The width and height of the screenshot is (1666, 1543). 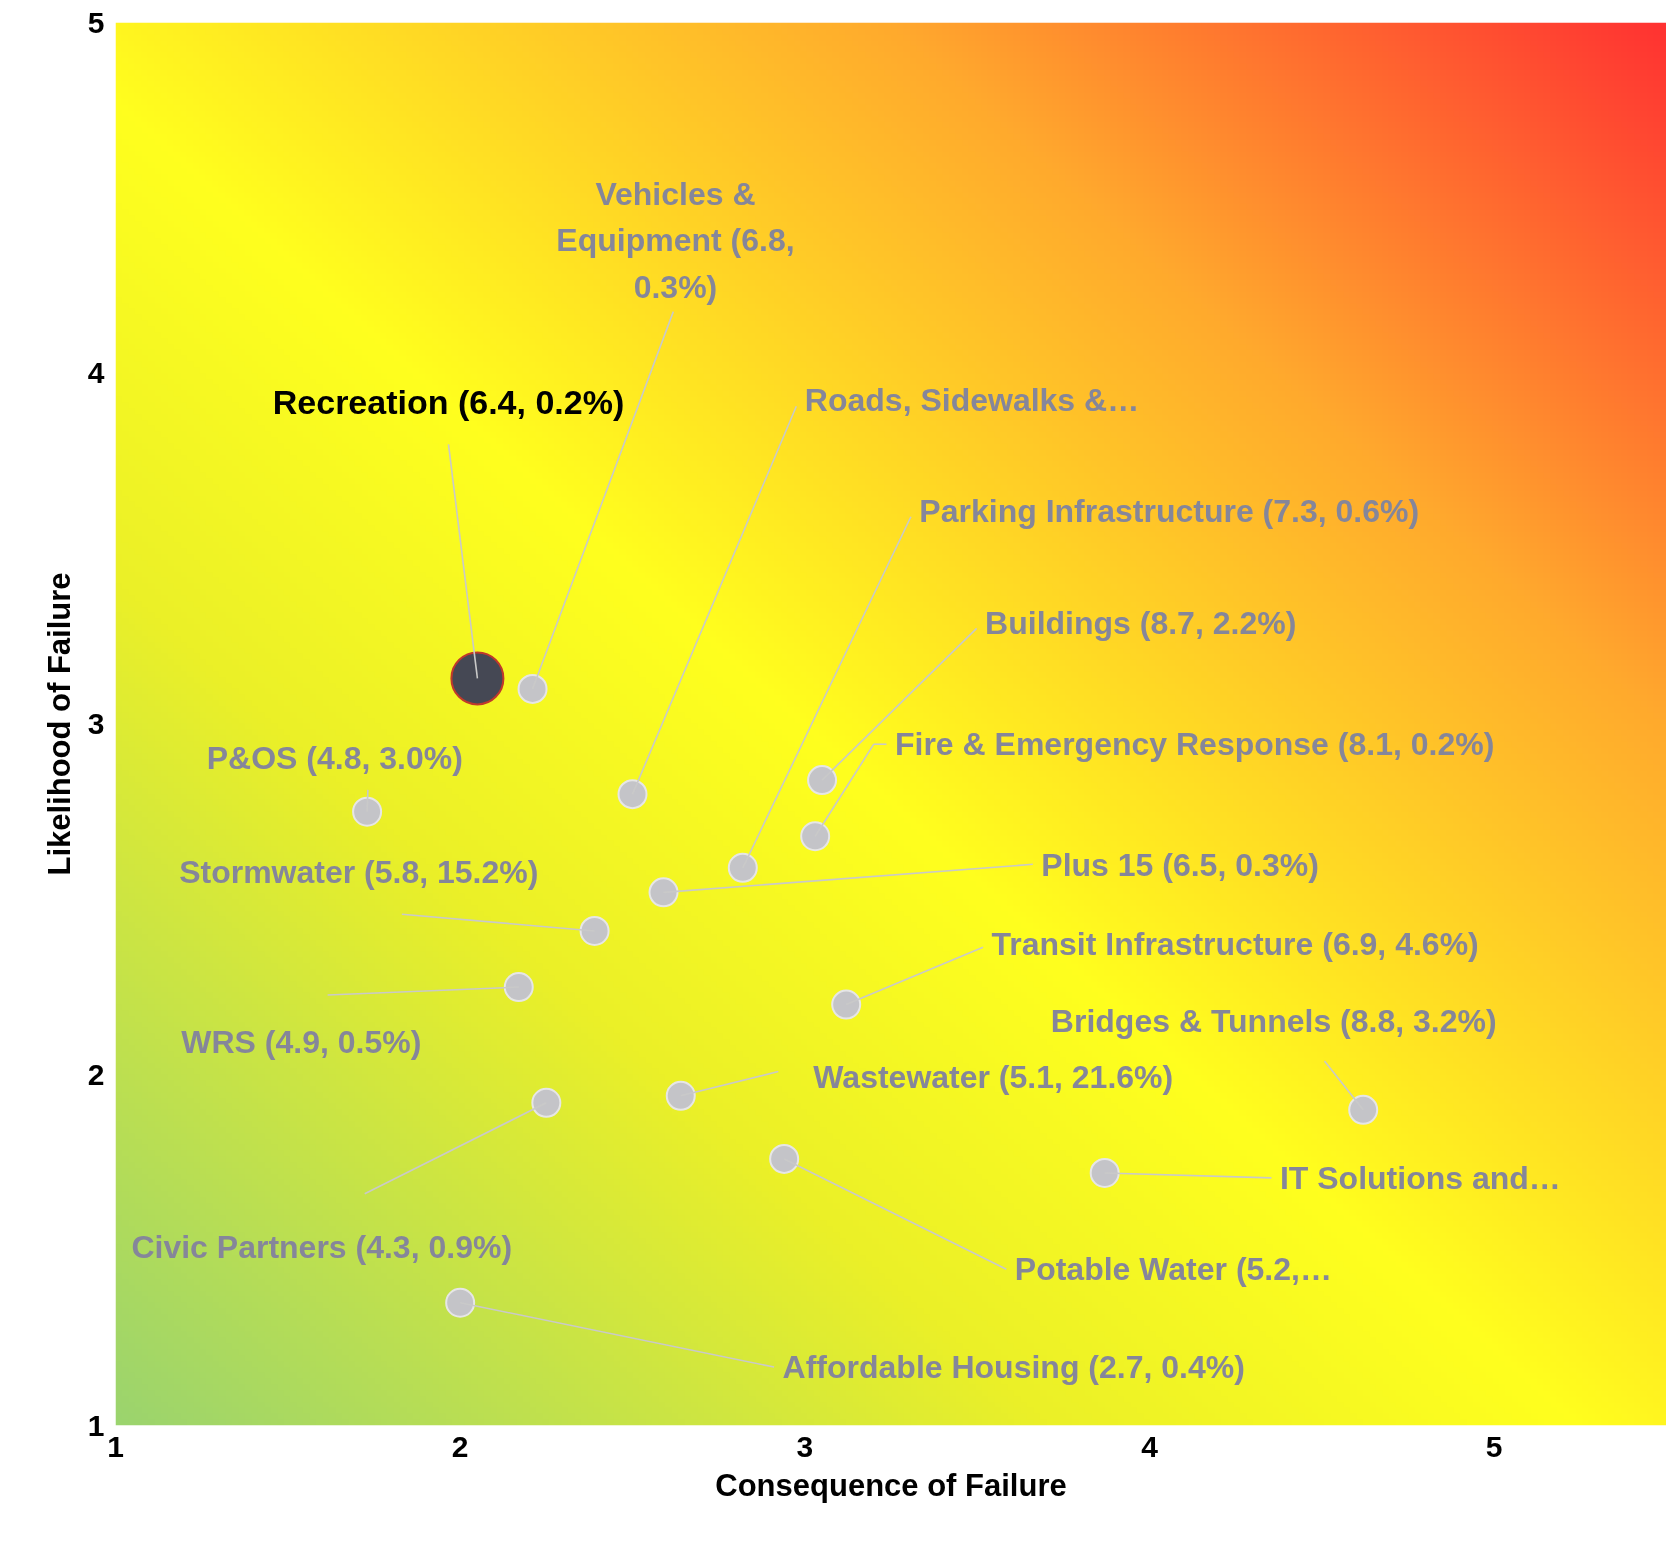 I want to click on annotation: Transit Infrastructure (6.9, 4.6%), so click(x=1235, y=944).